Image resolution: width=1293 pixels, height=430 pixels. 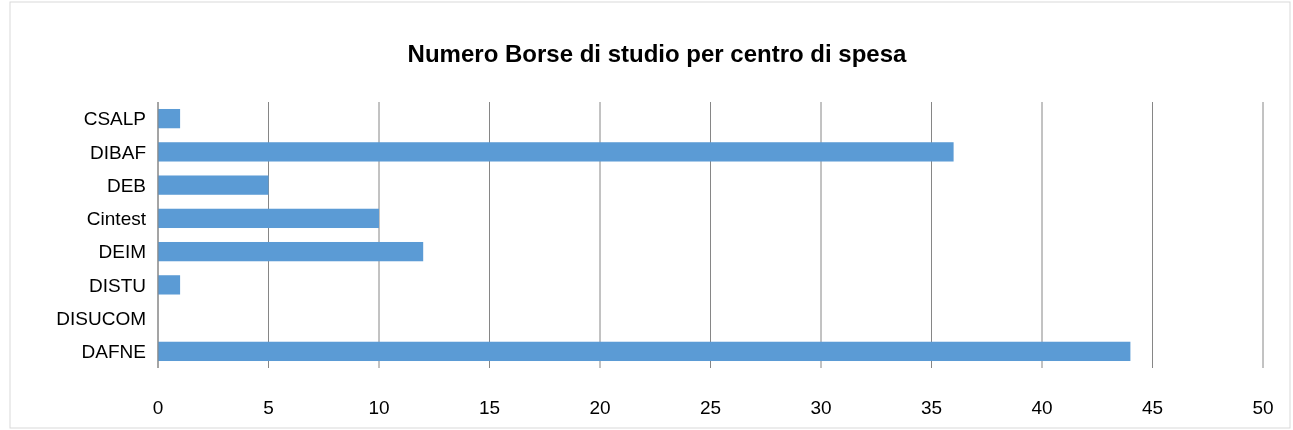 What do you see at coordinates (116, 219) in the screenshot?
I see `y-tick-label: Cintest` at bounding box center [116, 219].